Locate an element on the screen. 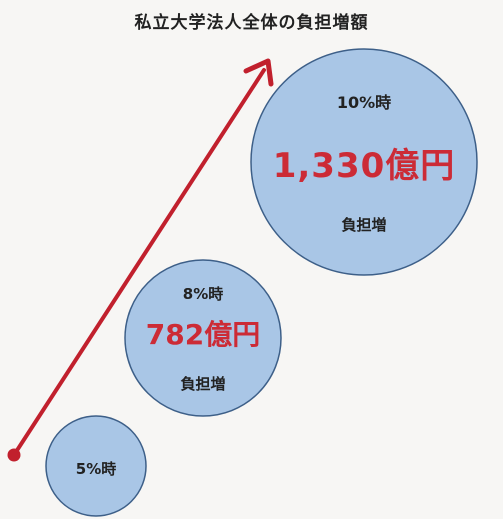 The image size is (503, 519). arrow-origin-dot is located at coordinates (14, 455).